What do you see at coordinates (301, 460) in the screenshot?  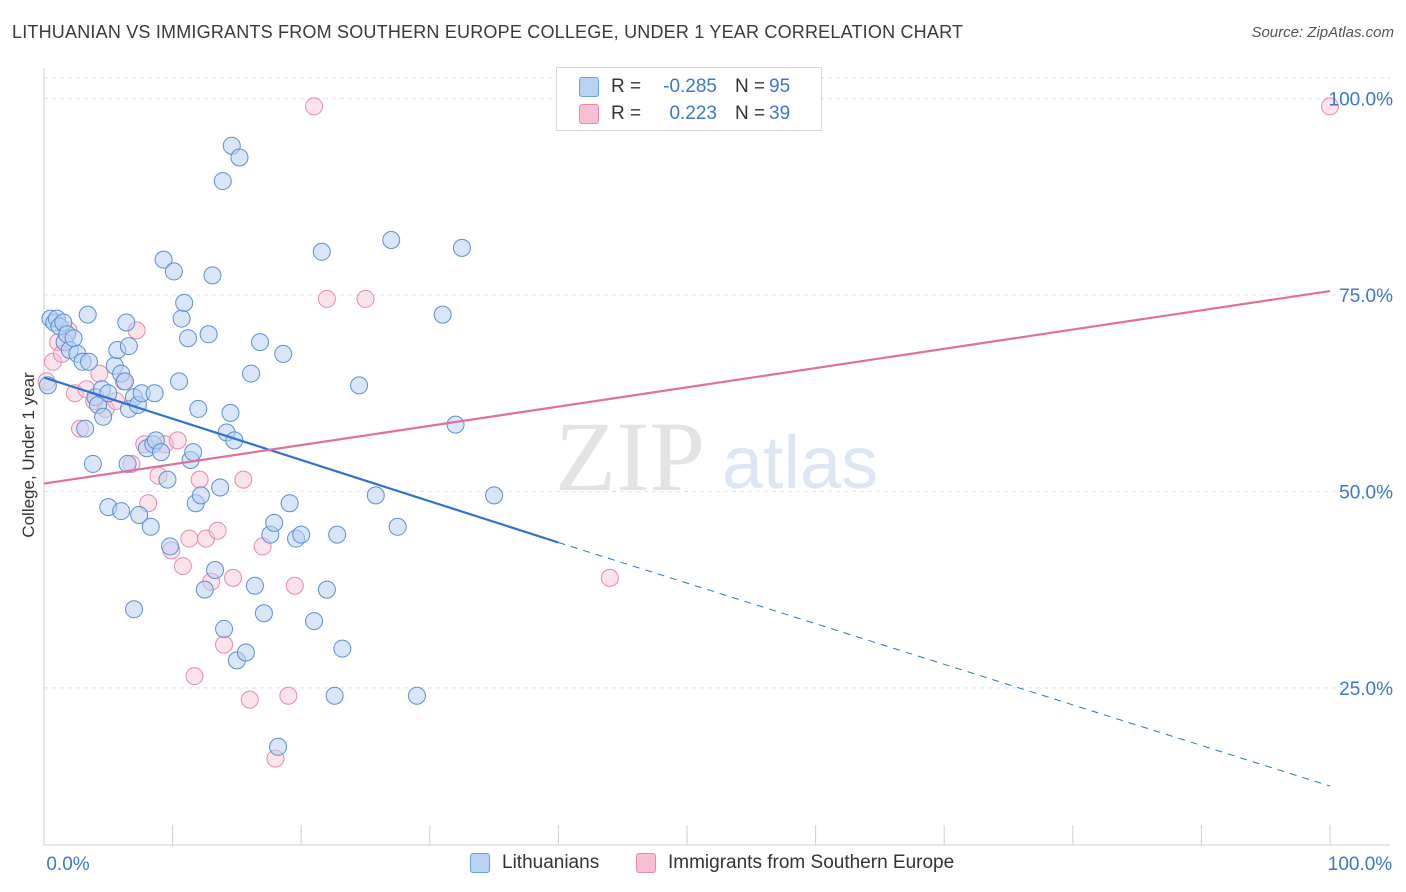 I see `trend-line-lithuanians` at bounding box center [301, 460].